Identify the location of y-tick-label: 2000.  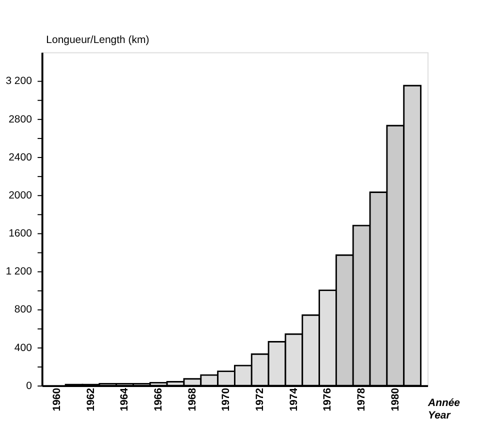
(20, 196).